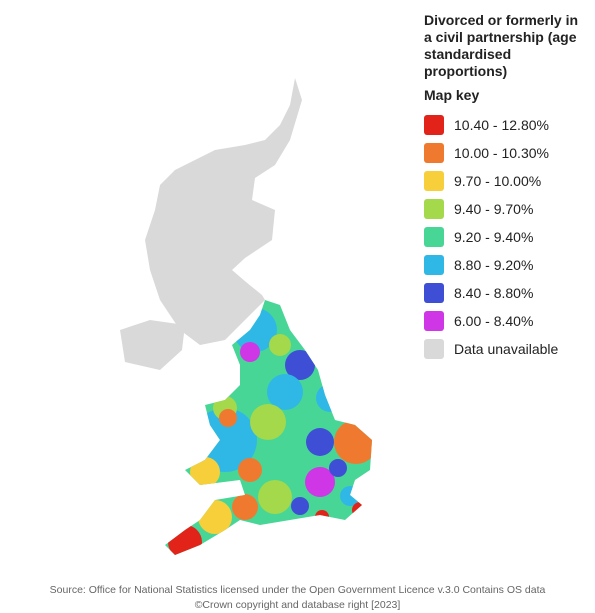 The height and width of the screenshot is (613, 595). I want to click on legend-item: 10.00 - 10.30%, so click(491, 153).